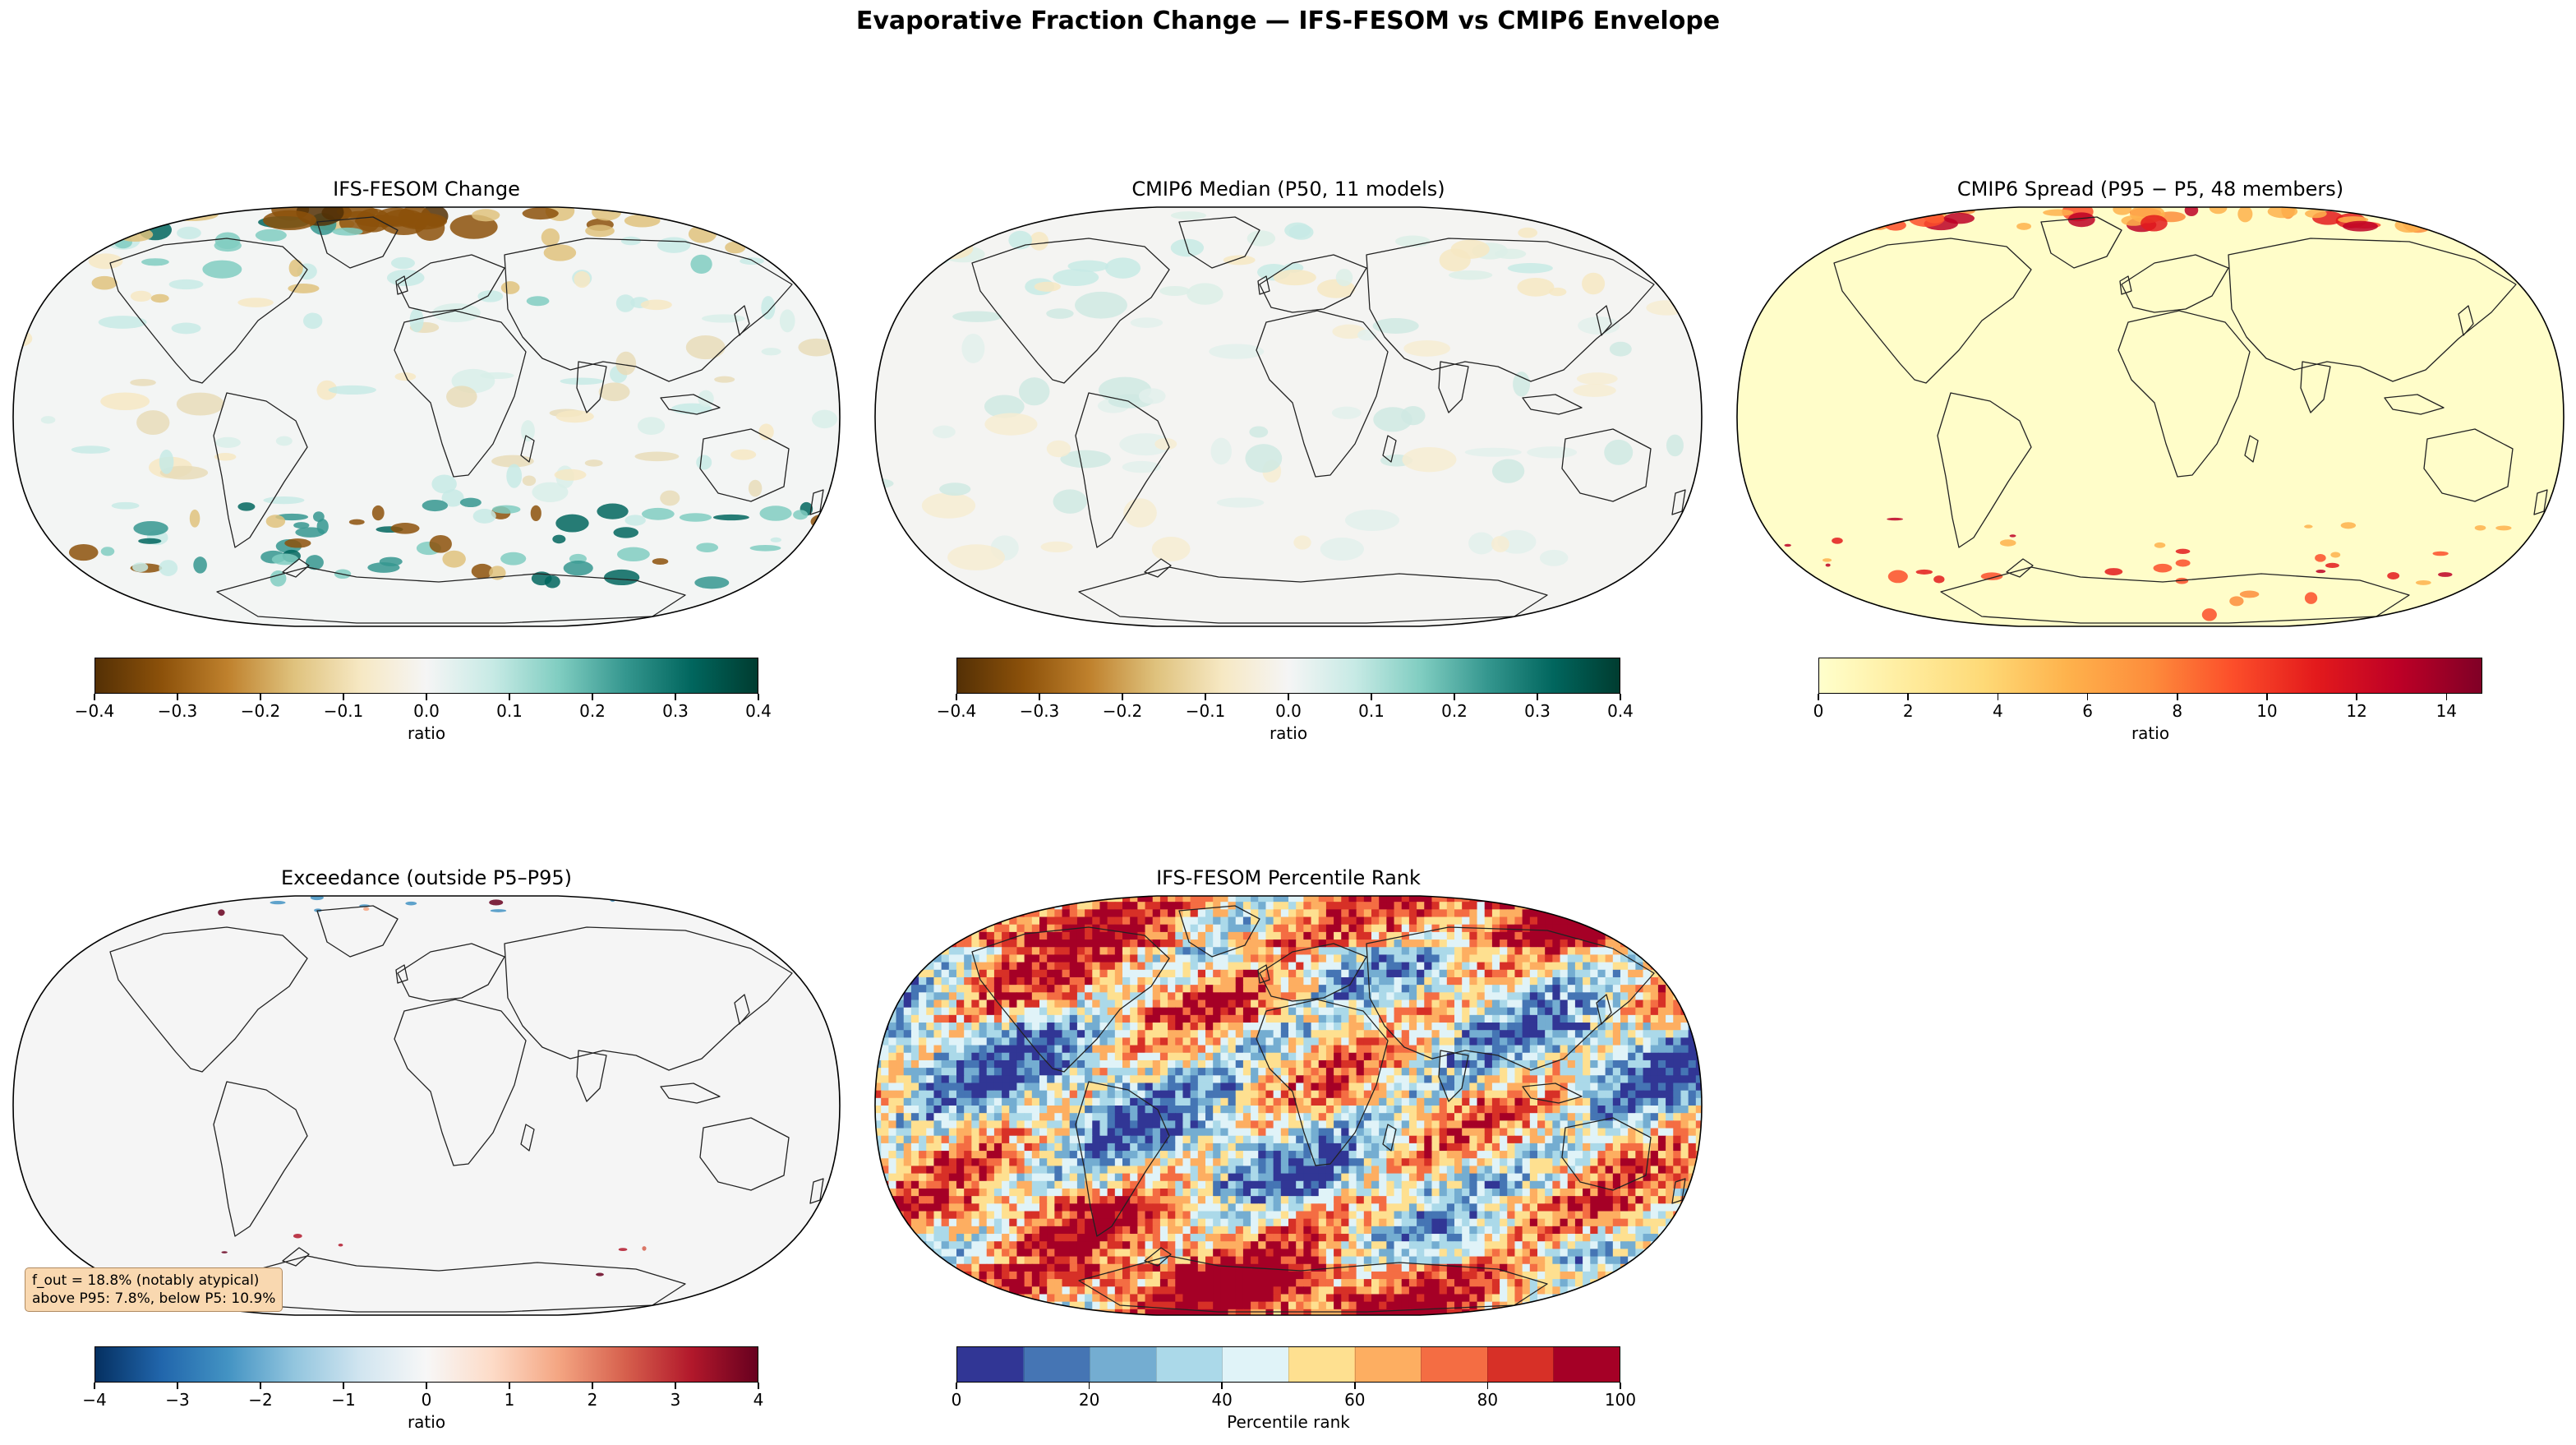 The width and height of the screenshot is (2576, 1445). Describe the element at coordinates (509, 711) in the screenshot. I see `colorbar-tick-label: 0.1` at that location.